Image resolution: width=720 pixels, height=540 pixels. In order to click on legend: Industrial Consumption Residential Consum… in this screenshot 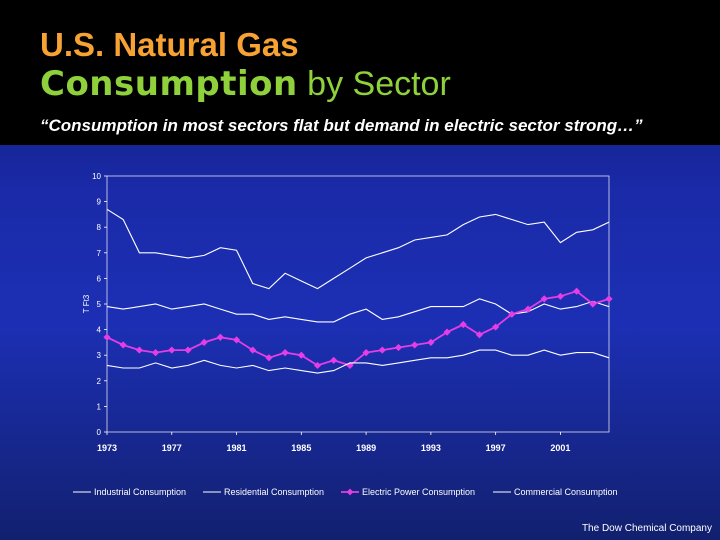, I will do `click(345, 492)`.